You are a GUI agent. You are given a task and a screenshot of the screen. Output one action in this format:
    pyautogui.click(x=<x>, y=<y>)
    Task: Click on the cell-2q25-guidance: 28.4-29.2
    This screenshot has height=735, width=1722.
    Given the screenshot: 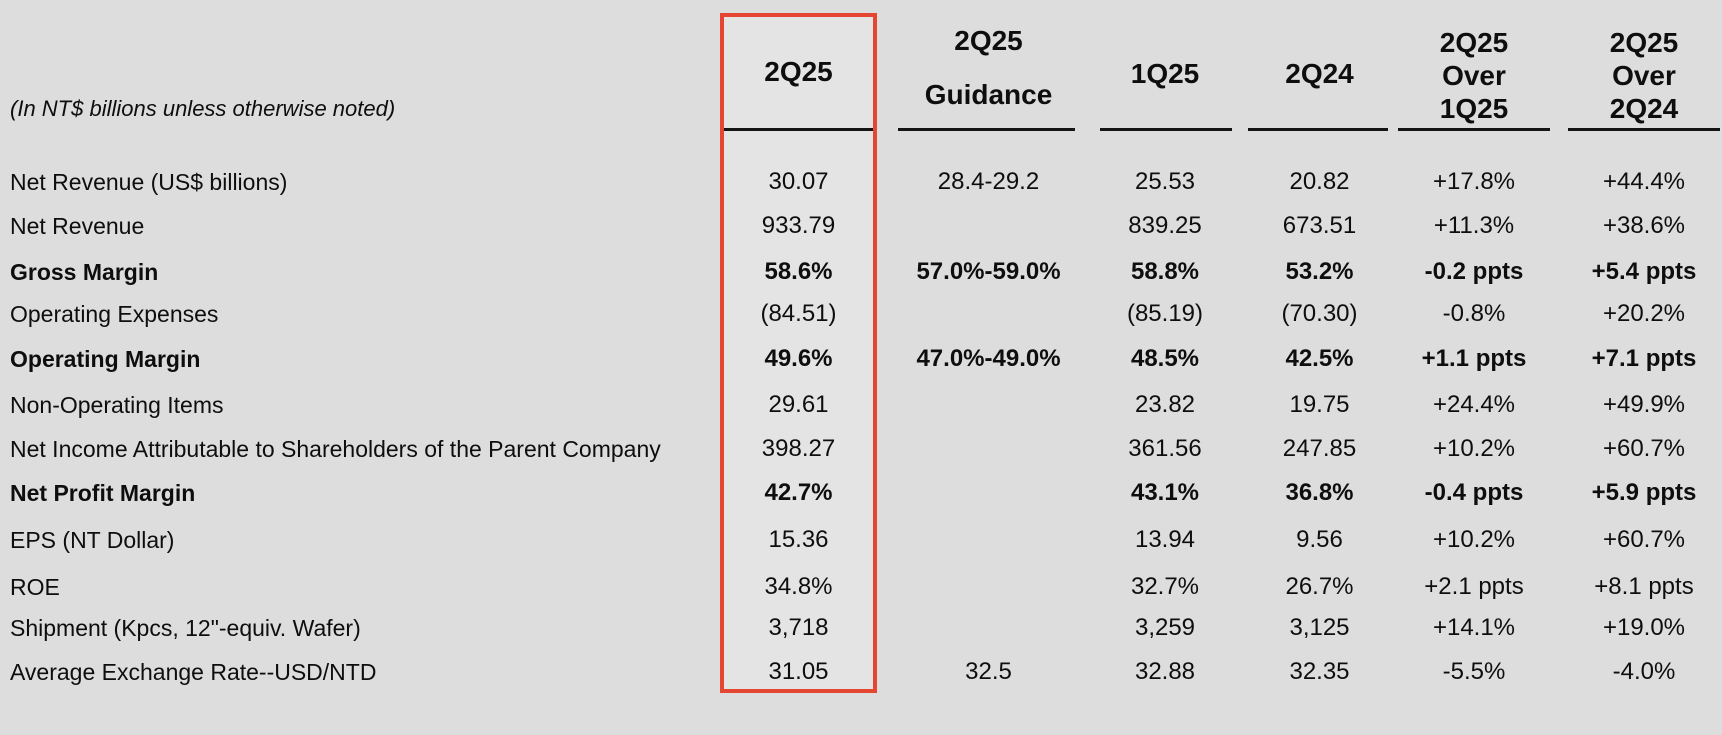 What is the action you would take?
    pyautogui.click(x=988, y=181)
    